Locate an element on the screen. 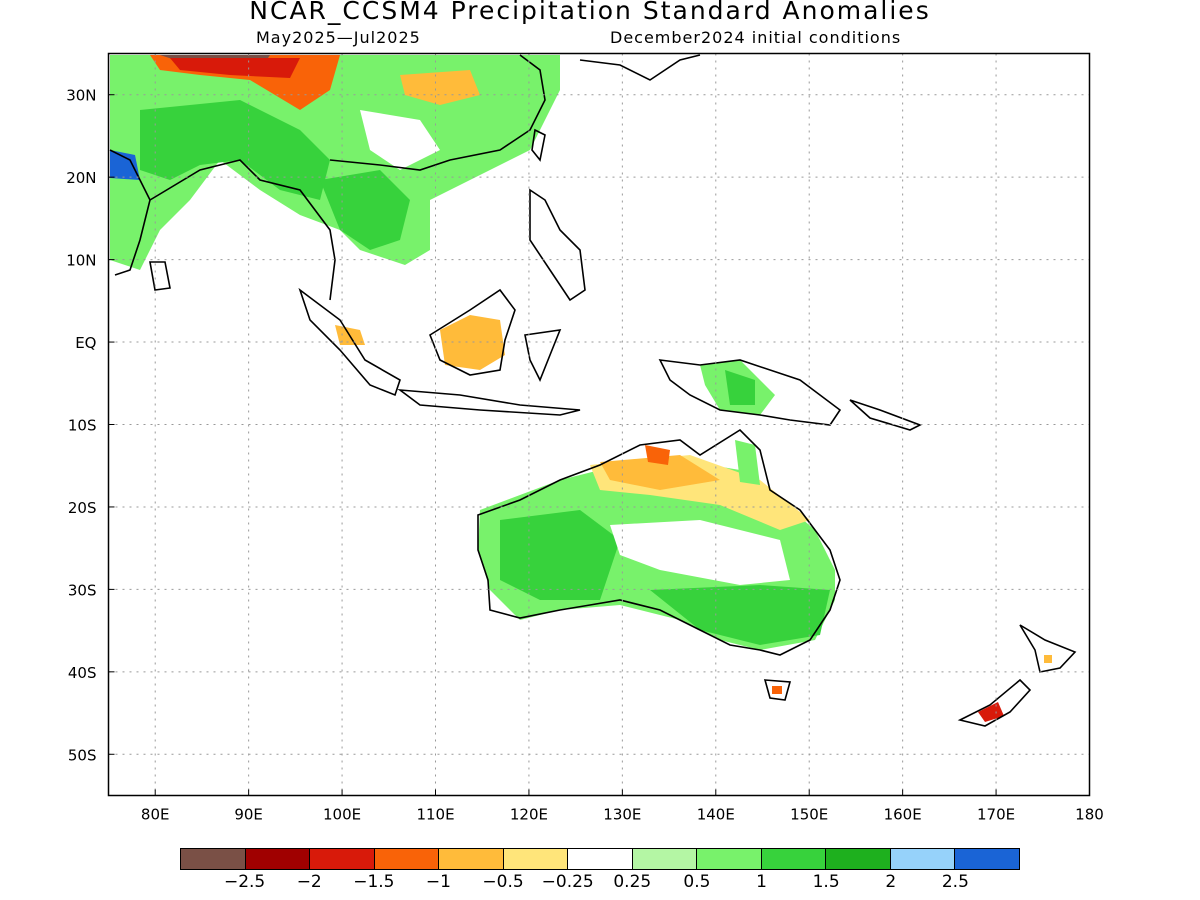 The width and height of the screenshot is (1200, 900). x-tick-label: 120E is located at coordinates (529, 815).